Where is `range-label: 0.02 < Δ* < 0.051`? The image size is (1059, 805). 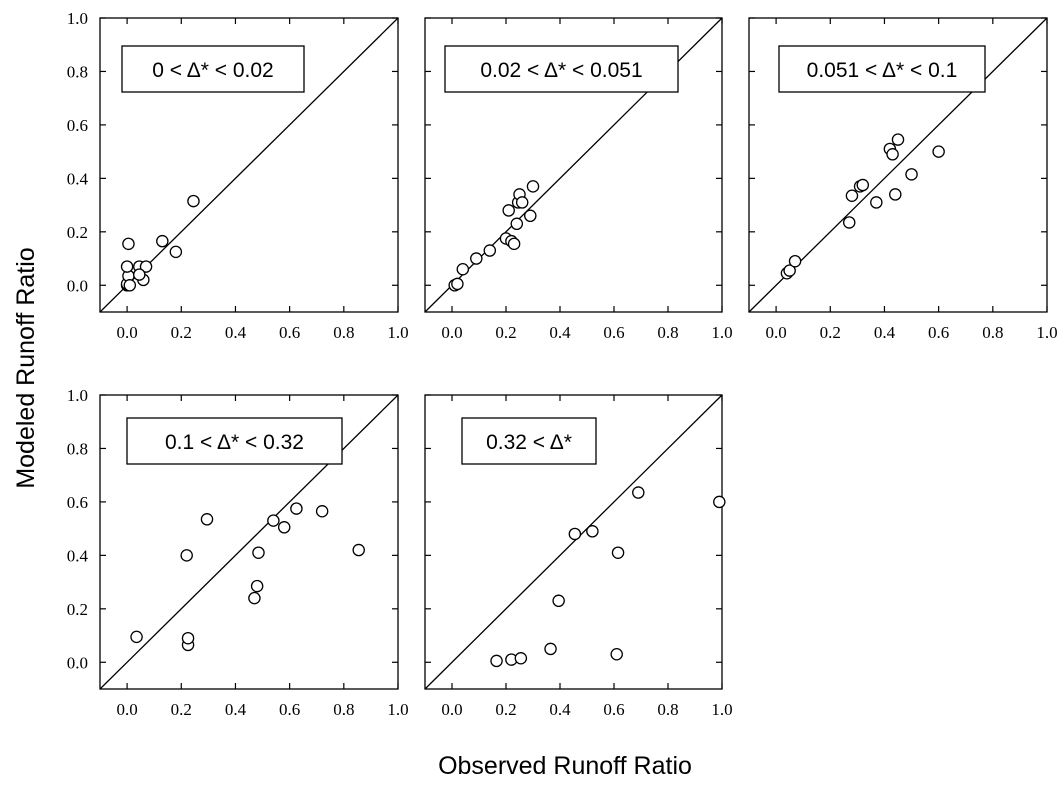 range-label: 0.02 < Δ* < 0.051 is located at coordinates (561, 70).